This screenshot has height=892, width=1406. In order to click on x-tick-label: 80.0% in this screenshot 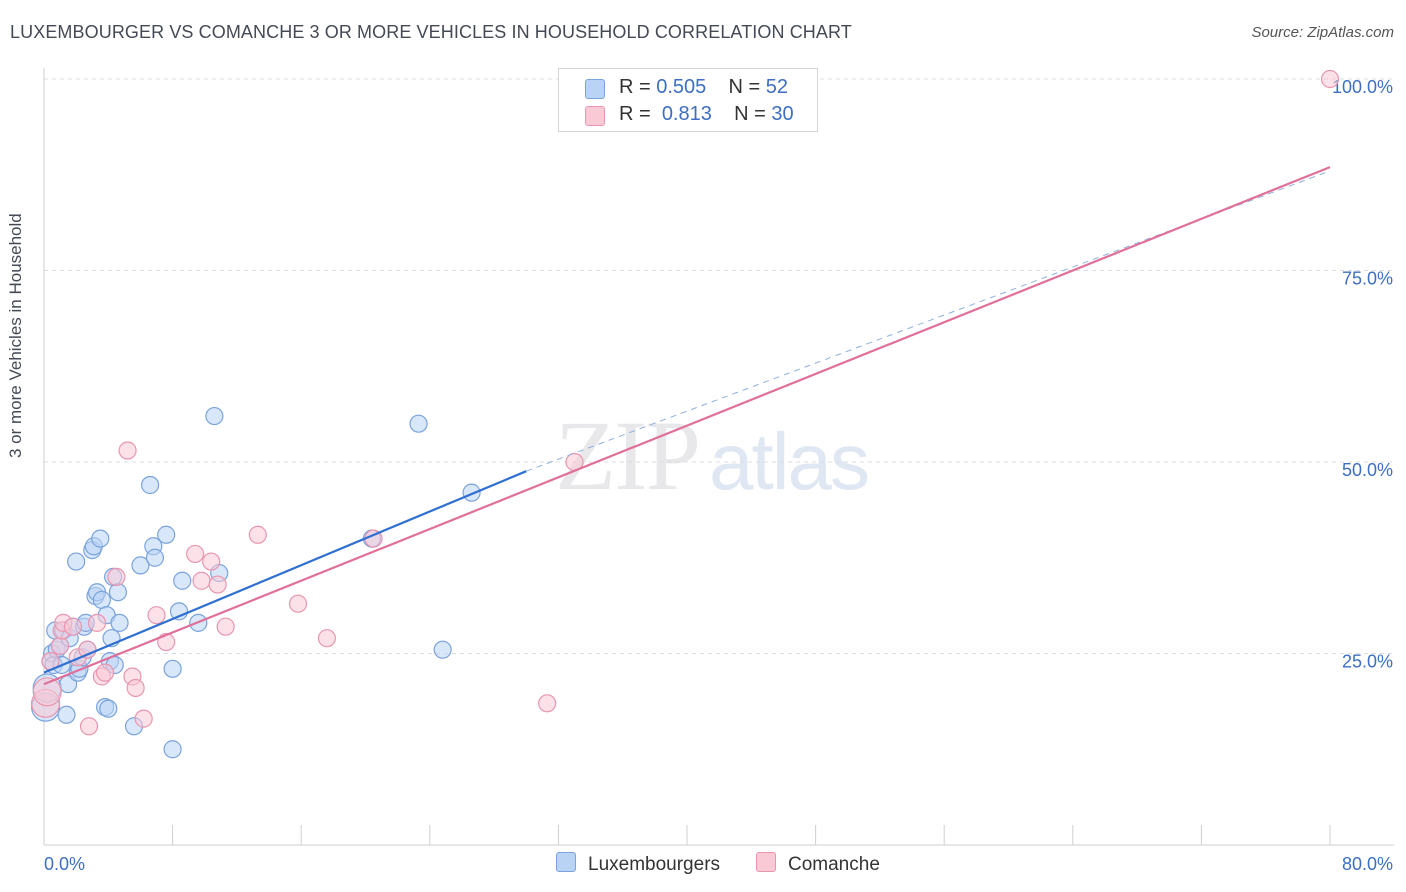, I will do `click(1367, 864)`.